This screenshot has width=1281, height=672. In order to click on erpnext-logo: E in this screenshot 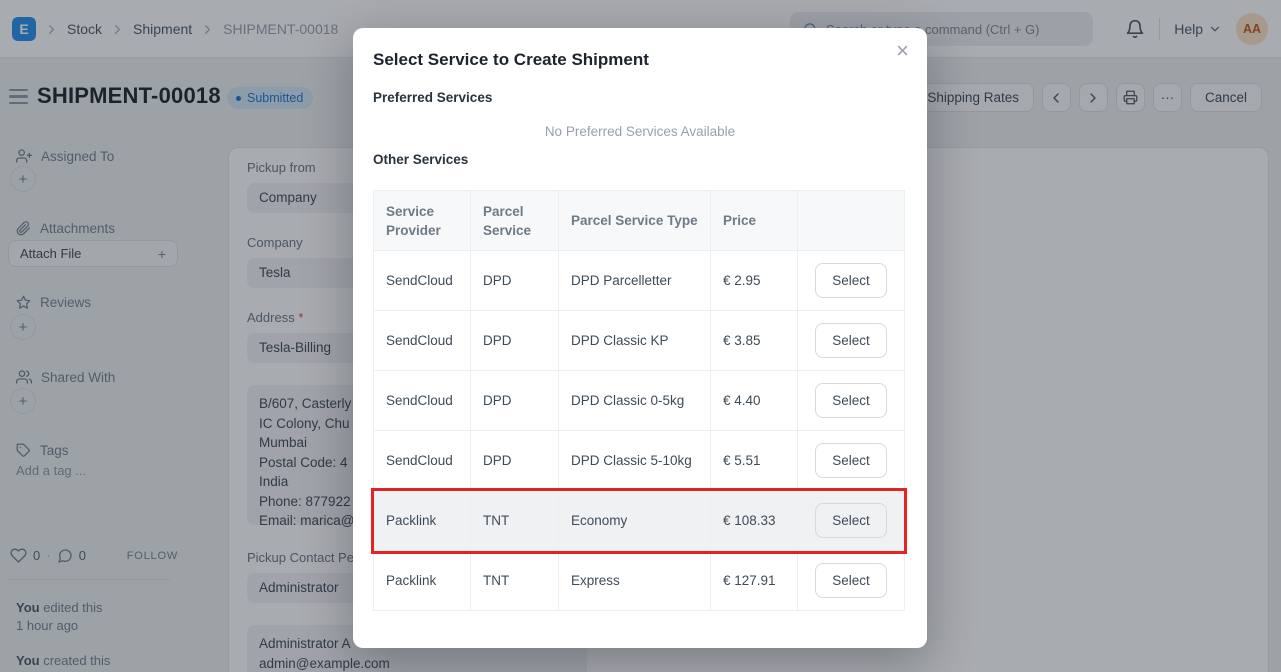, I will do `click(24, 29)`.